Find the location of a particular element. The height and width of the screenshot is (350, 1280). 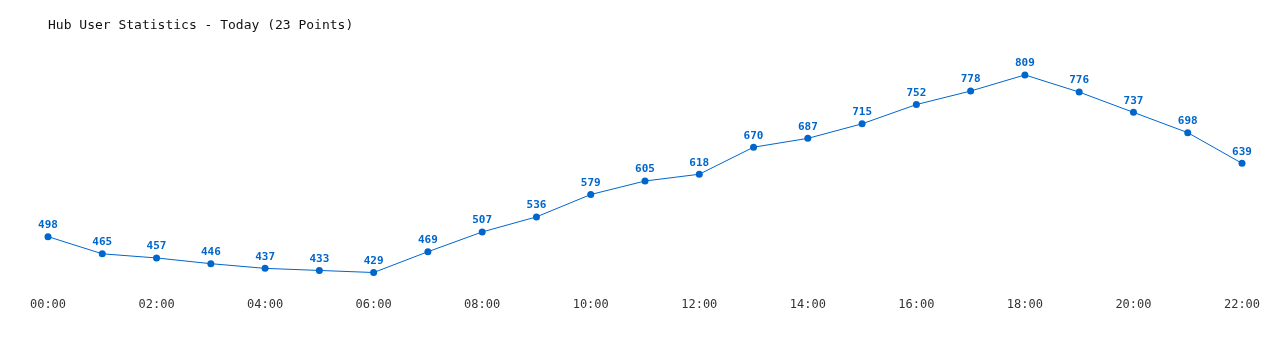

data-label: 670 is located at coordinates (753, 135).